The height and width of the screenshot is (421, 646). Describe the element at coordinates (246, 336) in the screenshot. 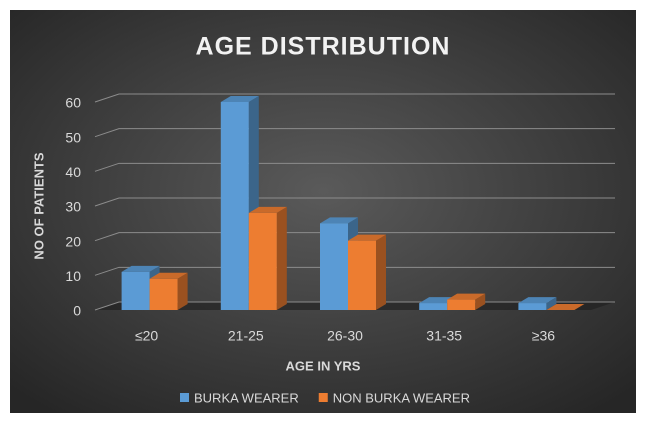

I see `x-tick-label: 21-25` at that location.